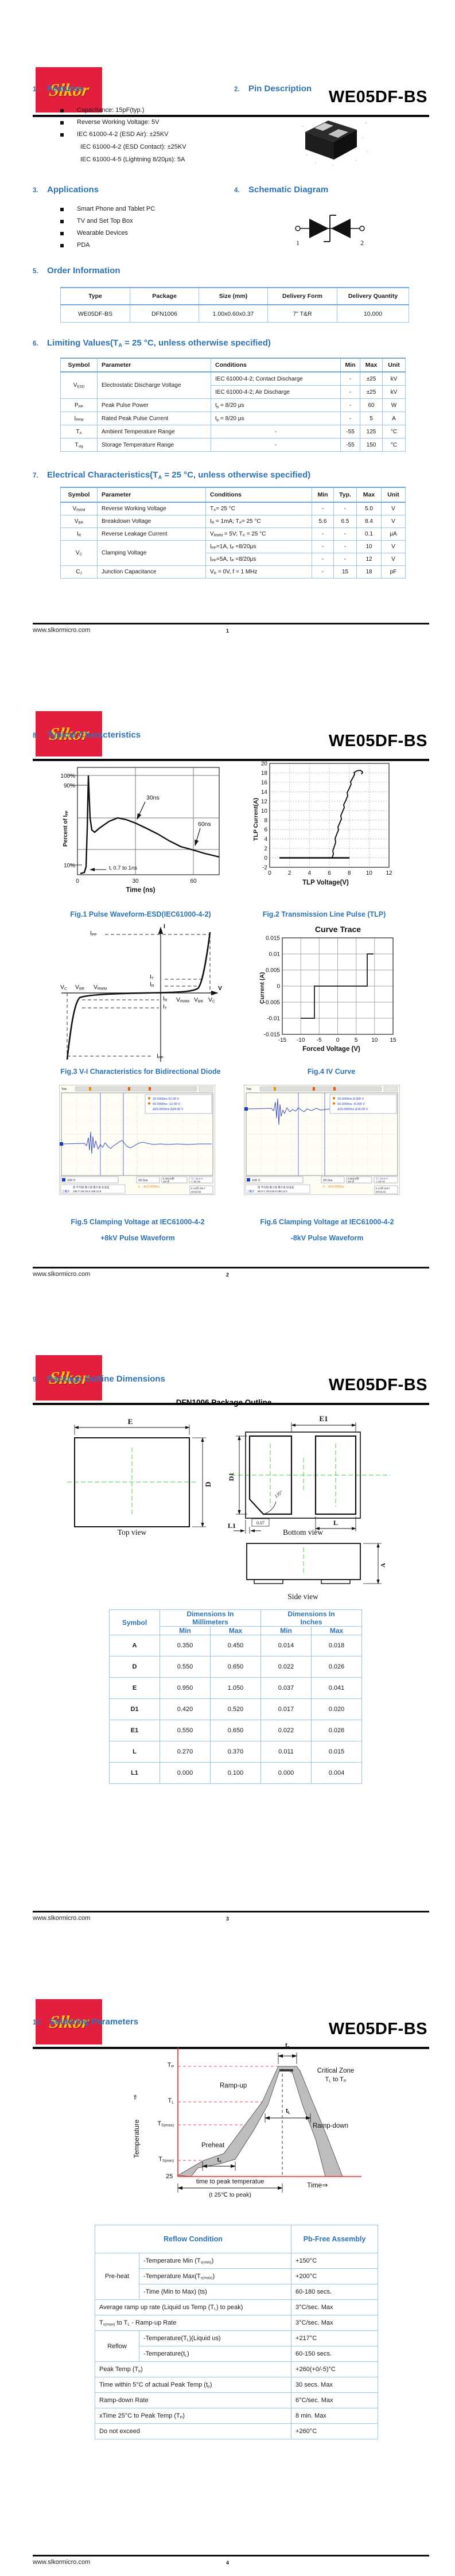 Image resolution: width=455 pixels, height=2576 pixels. I want to click on side-view-drawing: A, so click(316, 1563).